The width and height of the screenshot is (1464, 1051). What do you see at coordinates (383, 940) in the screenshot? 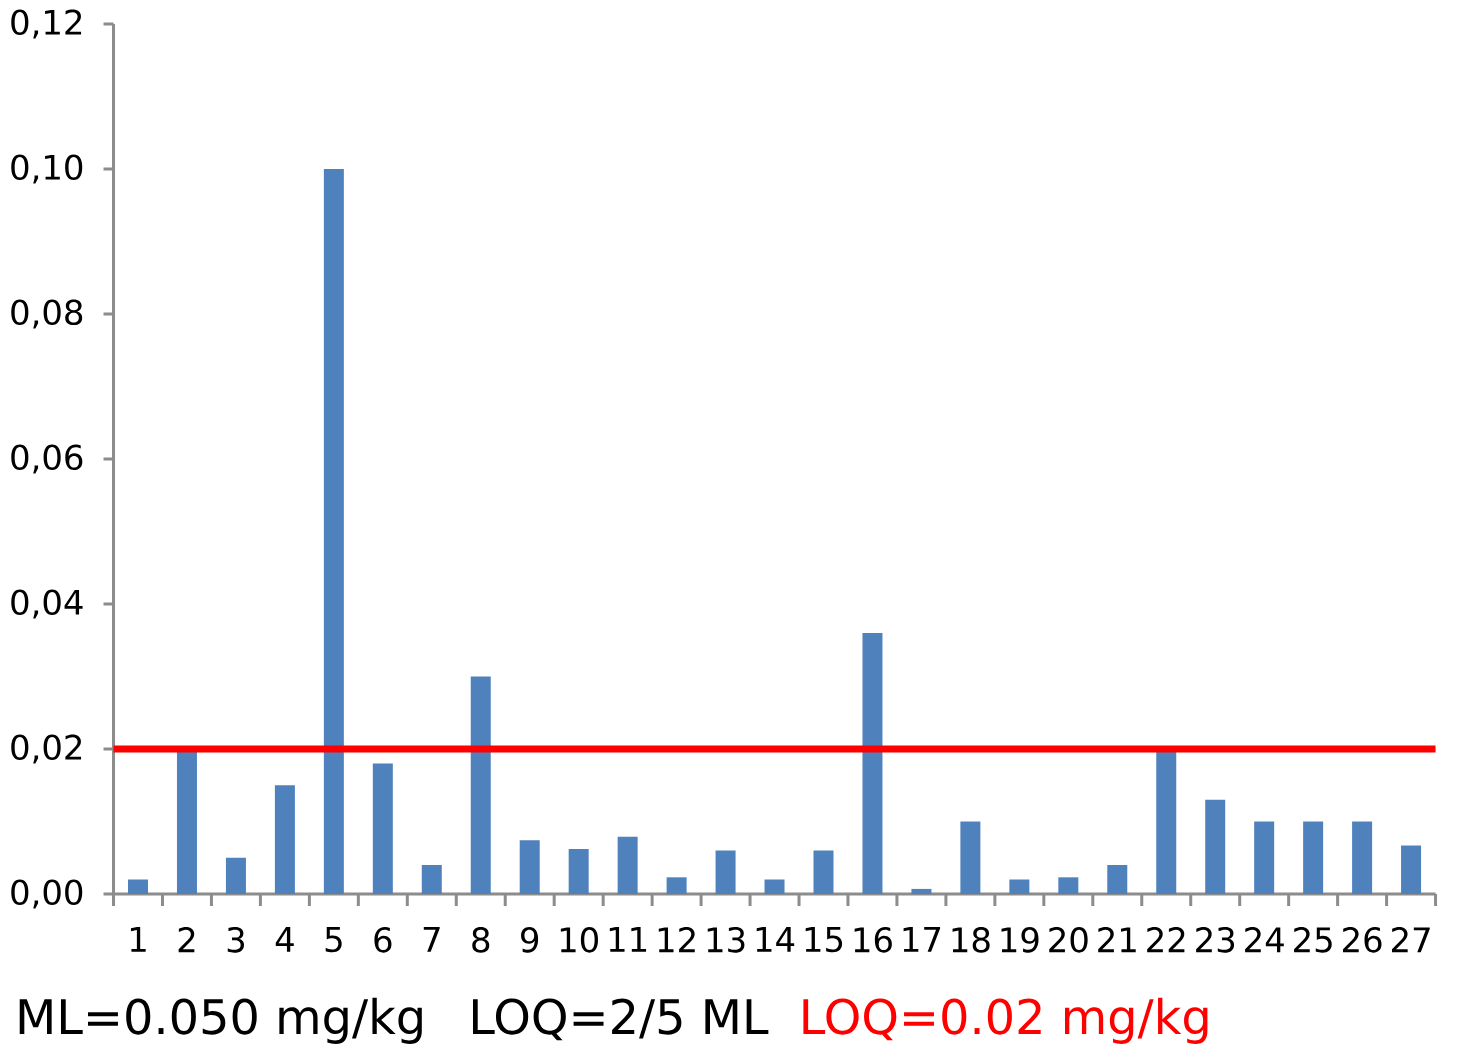
I see `x-tick-label: 6` at bounding box center [383, 940].